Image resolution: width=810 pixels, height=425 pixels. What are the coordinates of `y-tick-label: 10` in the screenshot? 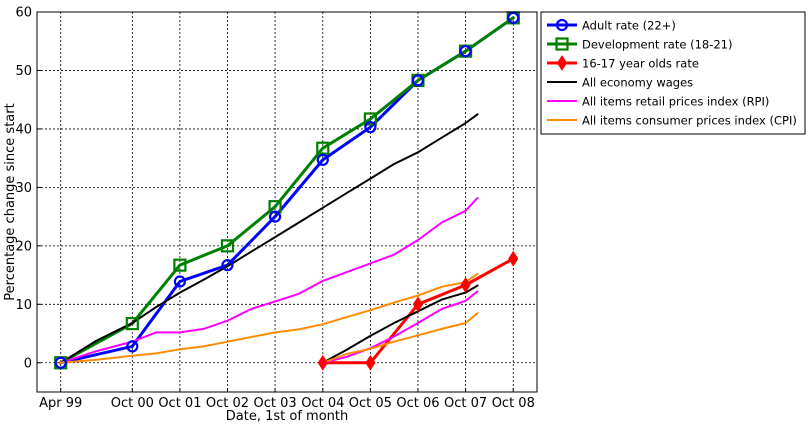 It's located at (23, 305).